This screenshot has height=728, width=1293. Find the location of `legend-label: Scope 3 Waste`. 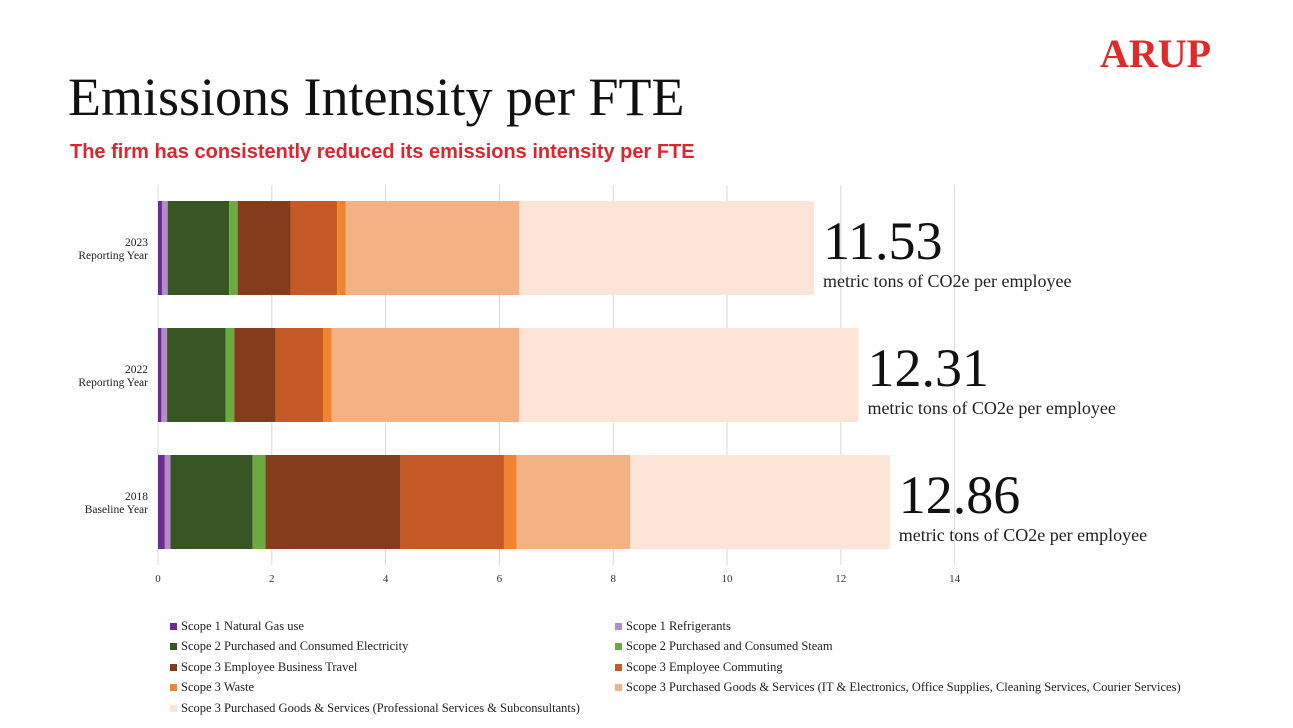

legend-label: Scope 3 Waste is located at coordinates (218, 687).